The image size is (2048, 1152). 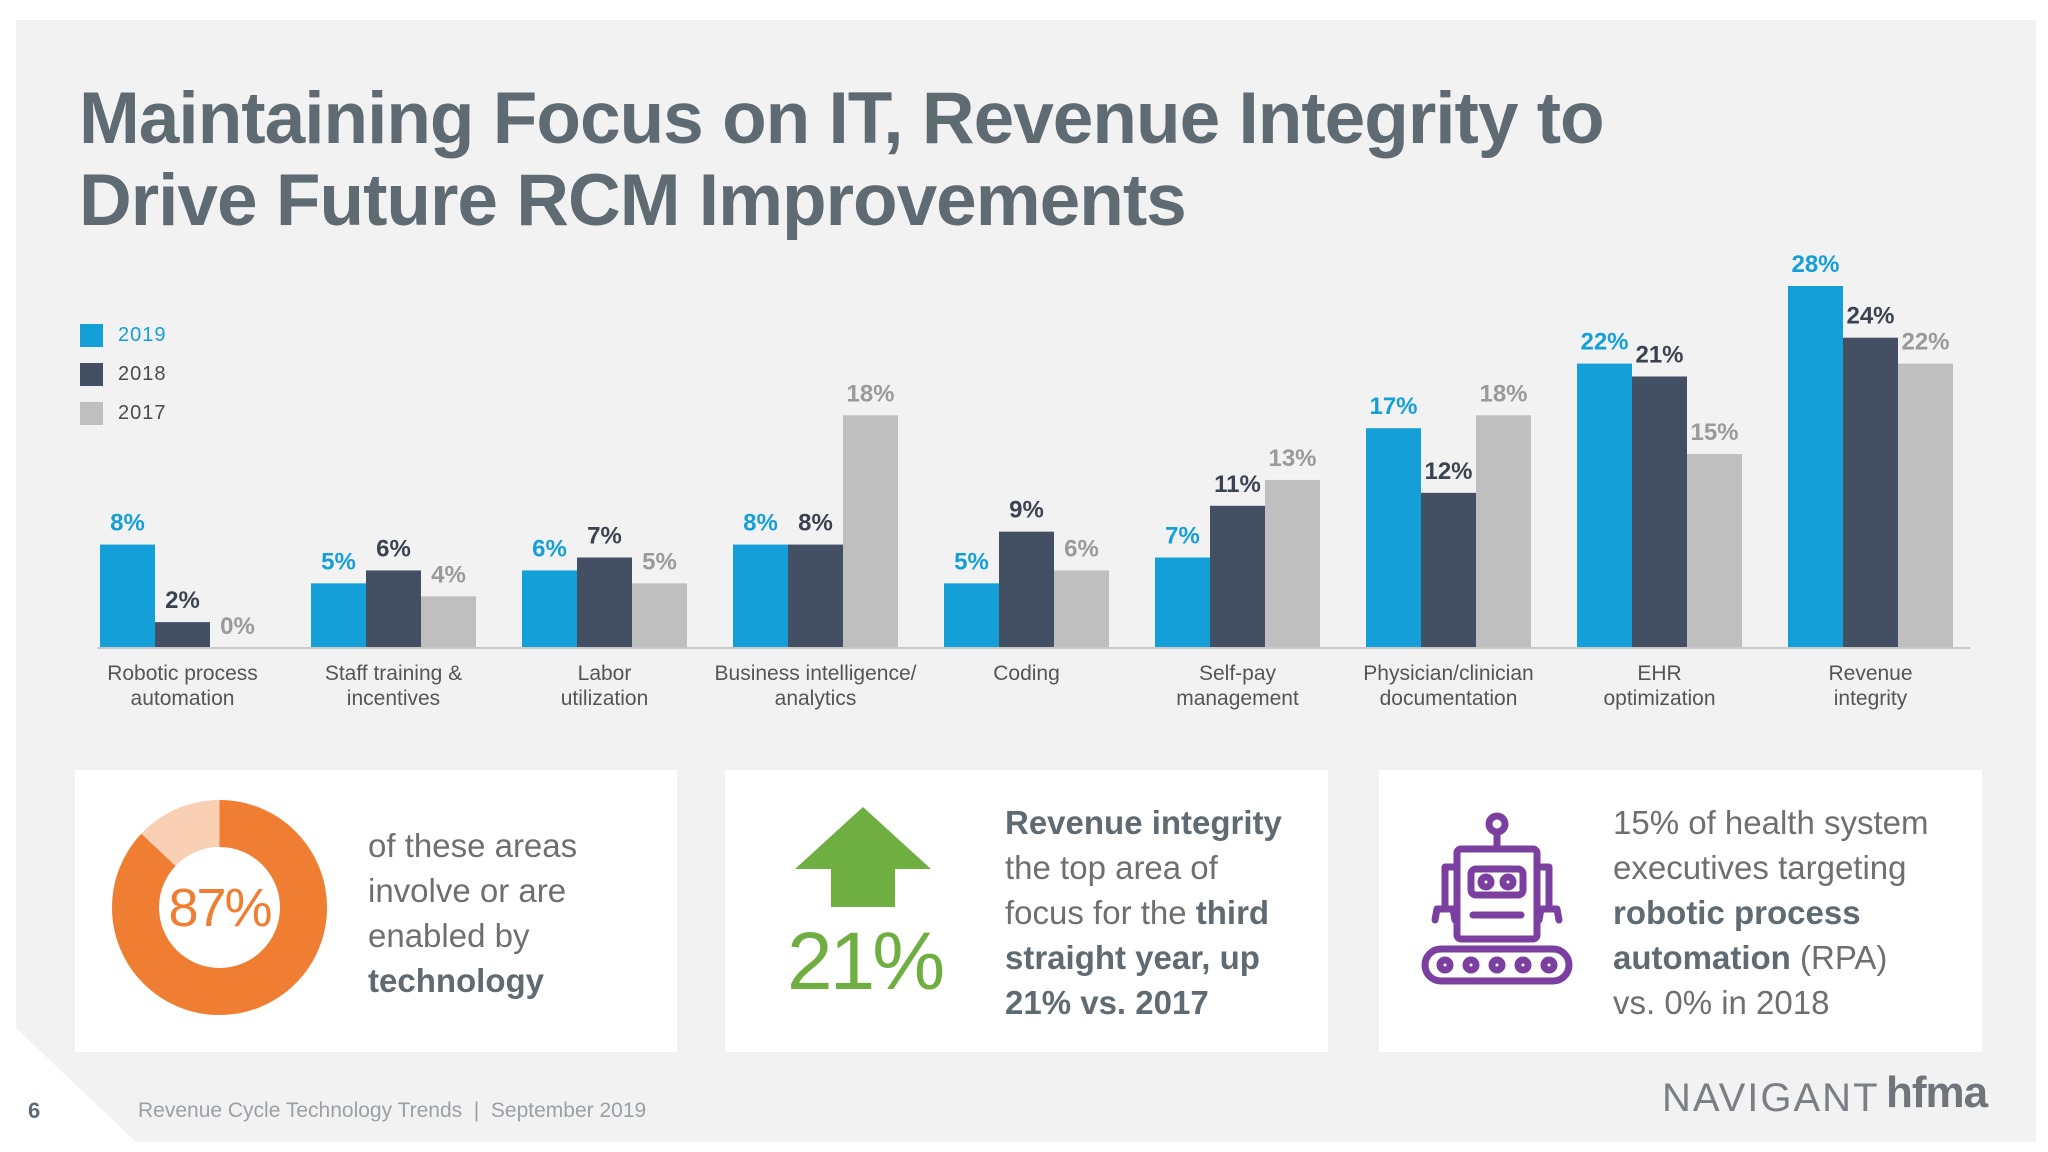 What do you see at coordinates (816, 673) in the screenshot?
I see `category-label: Business intelligence/` at bounding box center [816, 673].